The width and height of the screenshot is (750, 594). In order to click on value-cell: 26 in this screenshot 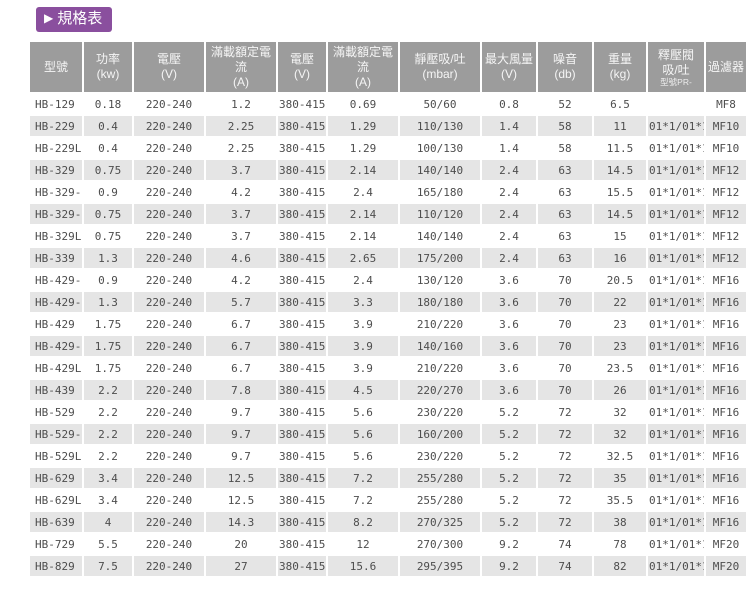, I will do `click(620, 390)`.